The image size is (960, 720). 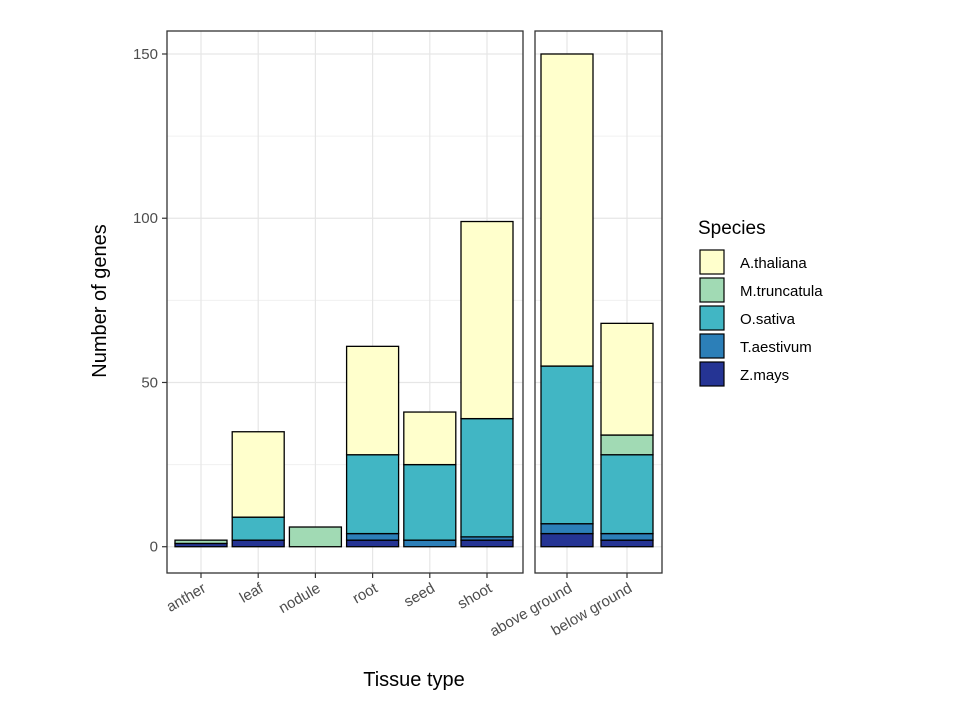 What do you see at coordinates (776, 347) in the screenshot?
I see `legend-label: T.aestivum` at bounding box center [776, 347].